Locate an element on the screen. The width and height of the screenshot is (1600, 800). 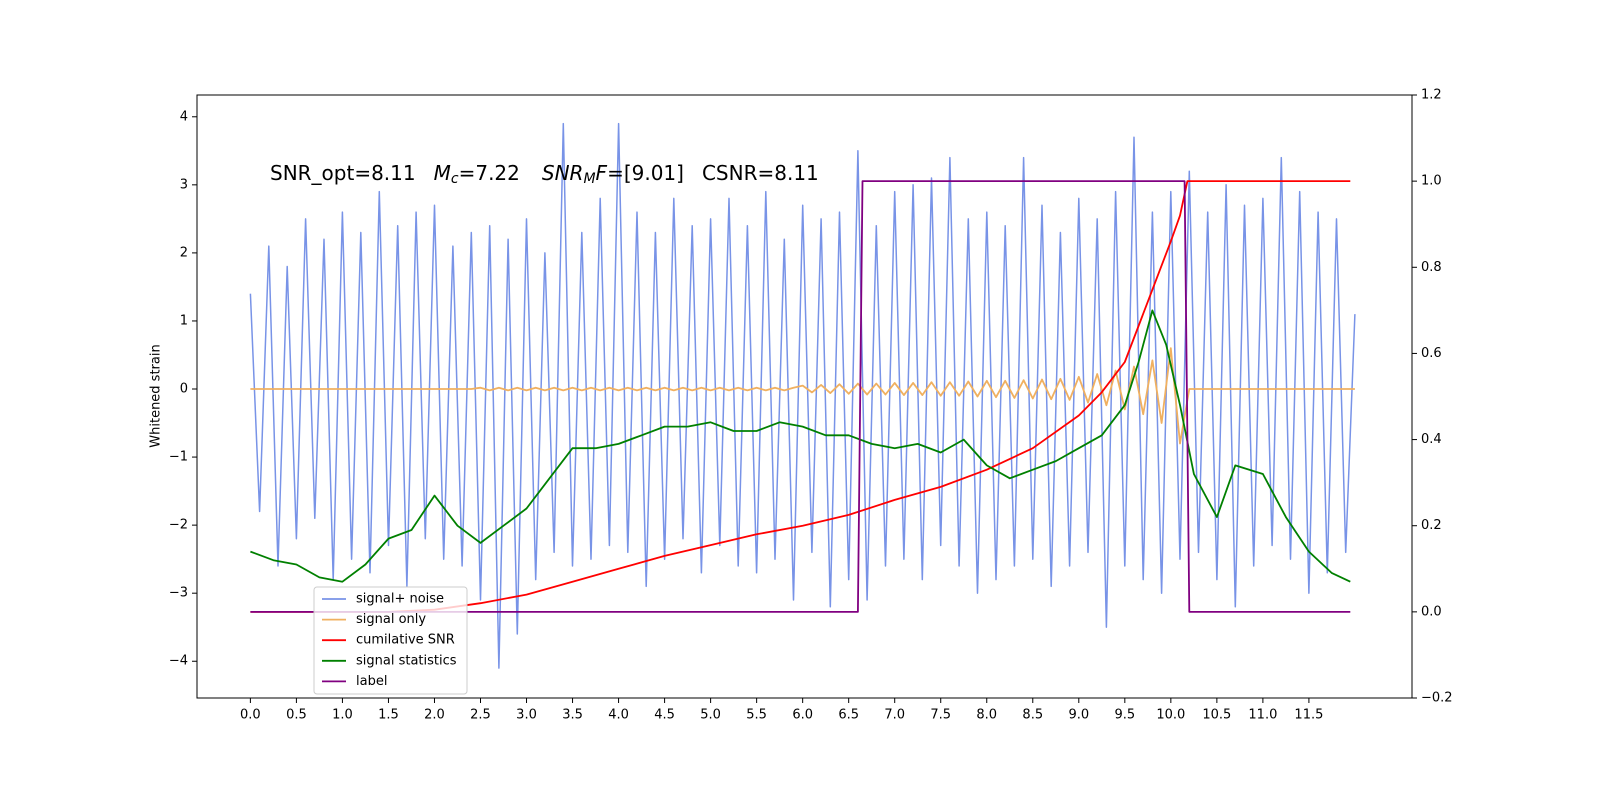
x-tick-label: 10.0 is located at coordinates (1170, 715).